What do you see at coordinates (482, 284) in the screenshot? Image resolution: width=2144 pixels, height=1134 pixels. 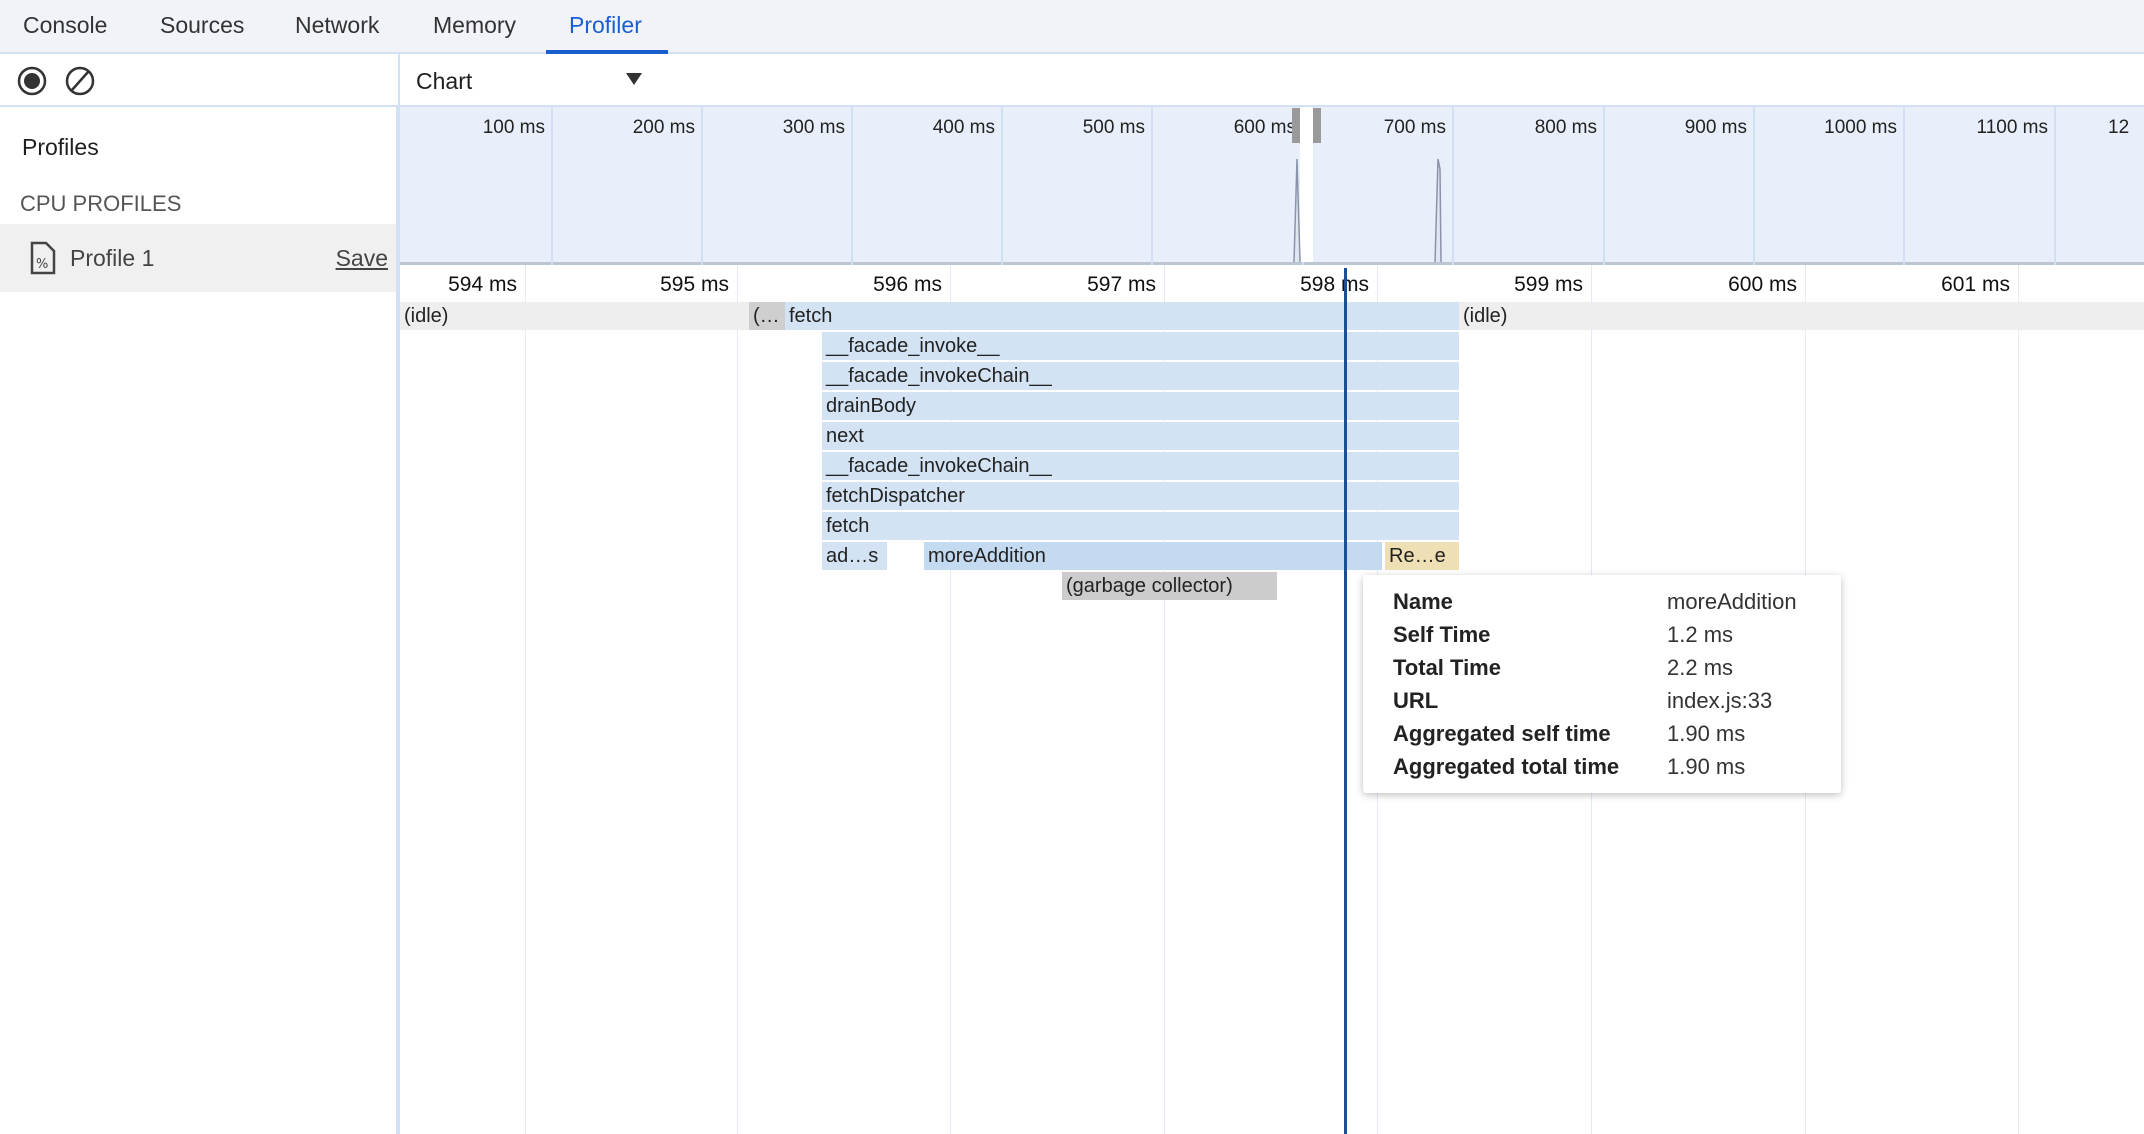 I see `ruler-tick-label: 594 ms` at bounding box center [482, 284].